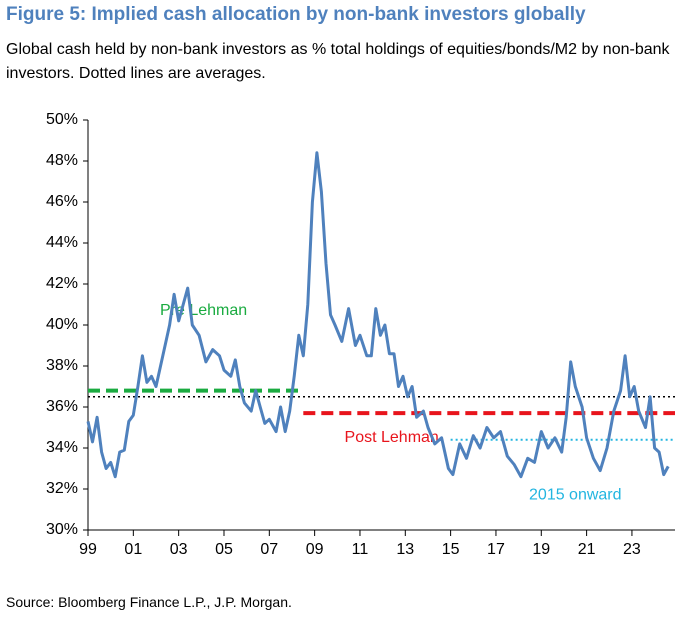 The height and width of the screenshot is (621, 700). What do you see at coordinates (62, 119) in the screenshot?
I see `y-tick-label: 50%` at bounding box center [62, 119].